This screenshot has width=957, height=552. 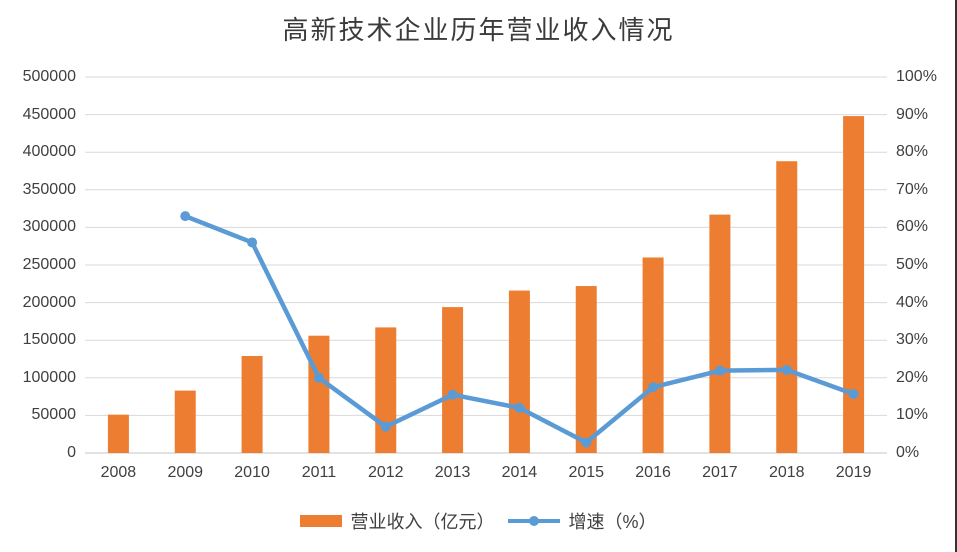 I want to click on x-axis-label-2009: 2009, so click(x=185, y=472).